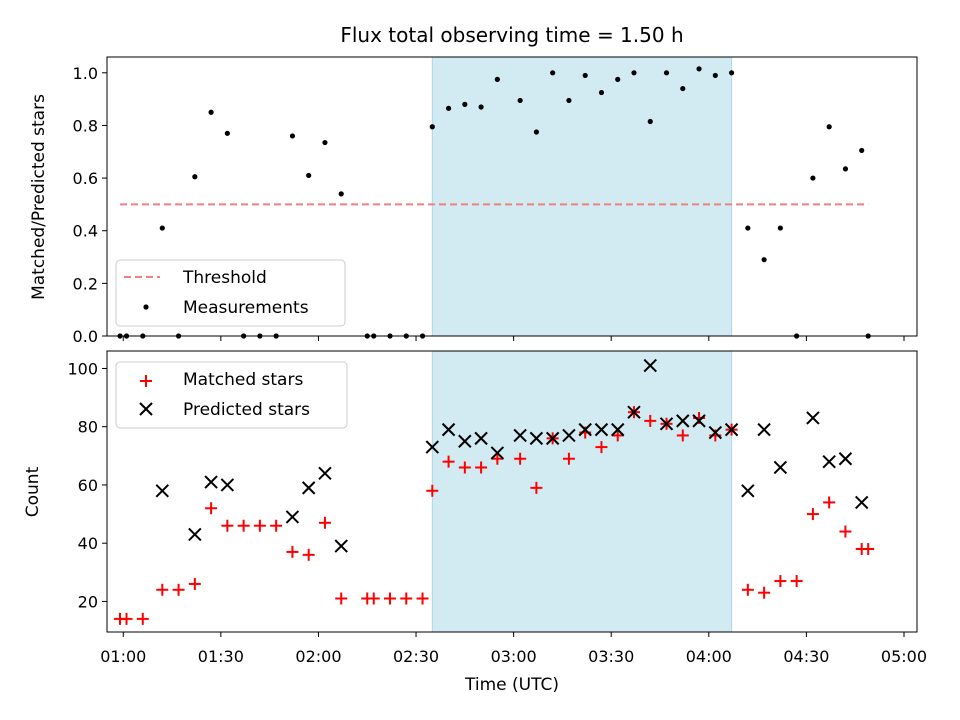 This screenshot has width=960, height=720. I want to click on top-y-tick-label: 0.0, so click(85, 336).